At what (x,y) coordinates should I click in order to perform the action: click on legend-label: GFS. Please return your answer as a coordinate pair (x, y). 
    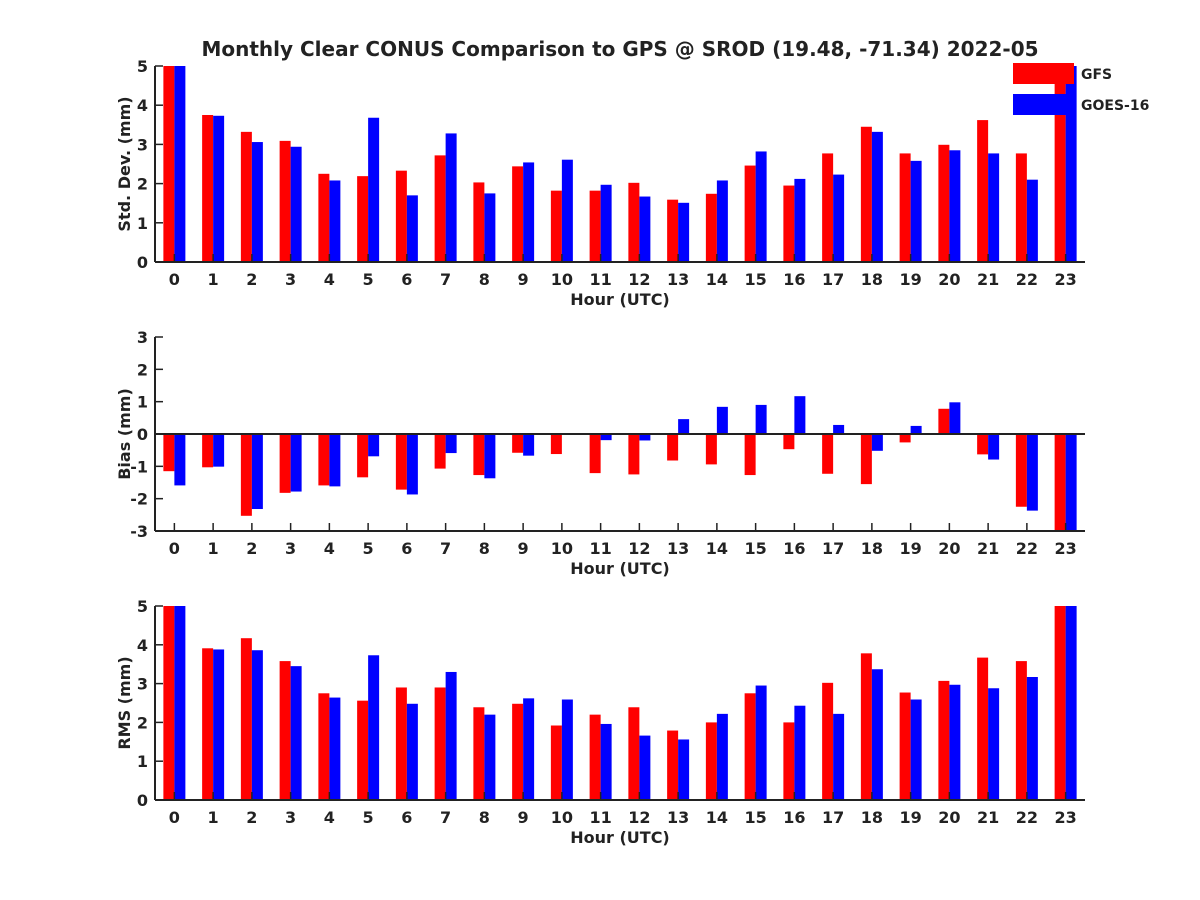
    Looking at the image, I should click on (1096, 75).